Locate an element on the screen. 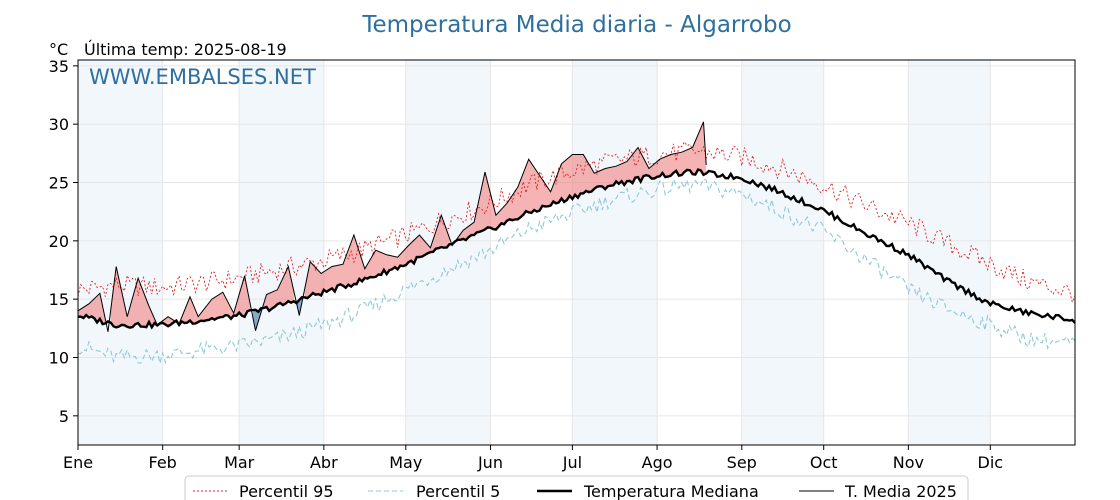 This screenshot has width=1120, height=500. x-tick-label: Abr is located at coordinates (324, 462).